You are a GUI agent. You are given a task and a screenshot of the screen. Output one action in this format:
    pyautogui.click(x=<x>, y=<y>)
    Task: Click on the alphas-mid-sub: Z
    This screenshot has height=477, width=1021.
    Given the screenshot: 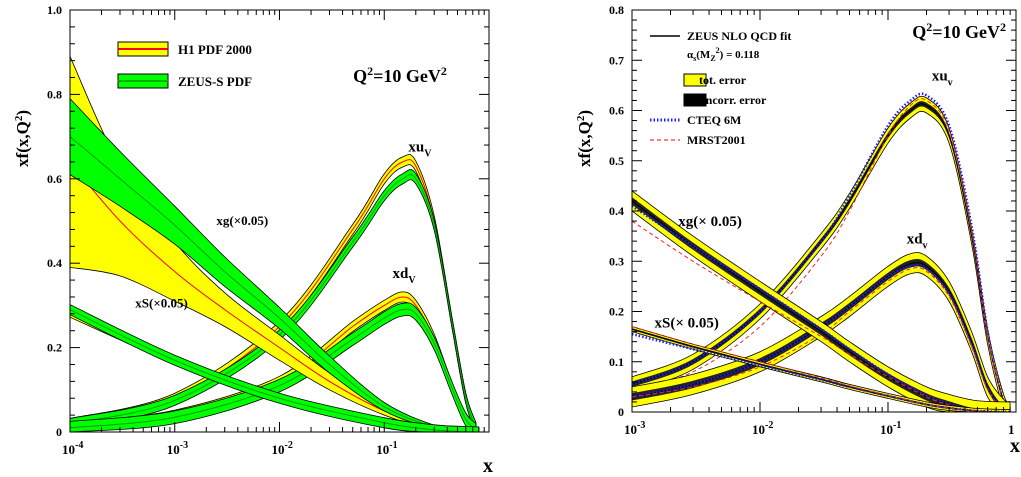 What is the action you would take?
    pyautogui.click(x=712, y=58)
    